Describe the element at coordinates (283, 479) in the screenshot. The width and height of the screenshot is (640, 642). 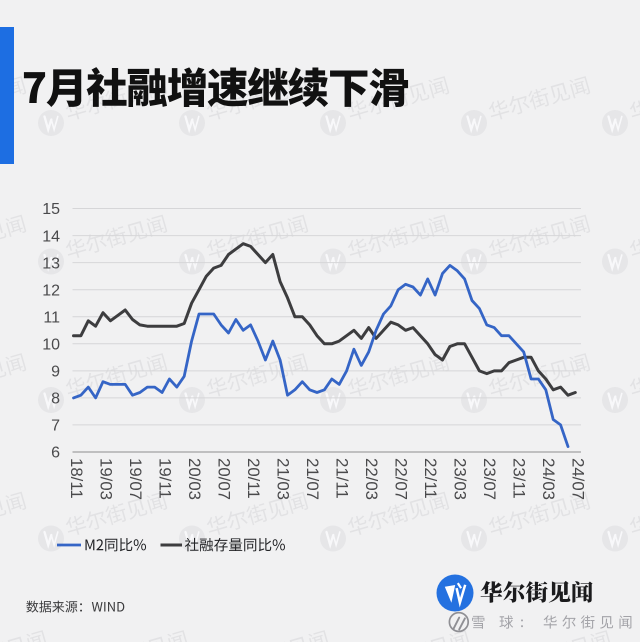
I see `svg-text: 21/03` at that location.